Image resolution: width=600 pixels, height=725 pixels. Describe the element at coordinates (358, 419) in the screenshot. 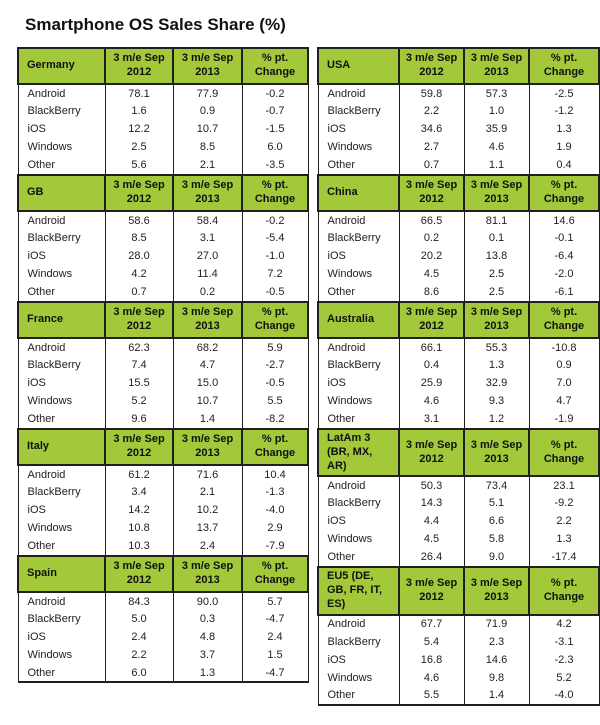

I see `os-label: Other` at that location.